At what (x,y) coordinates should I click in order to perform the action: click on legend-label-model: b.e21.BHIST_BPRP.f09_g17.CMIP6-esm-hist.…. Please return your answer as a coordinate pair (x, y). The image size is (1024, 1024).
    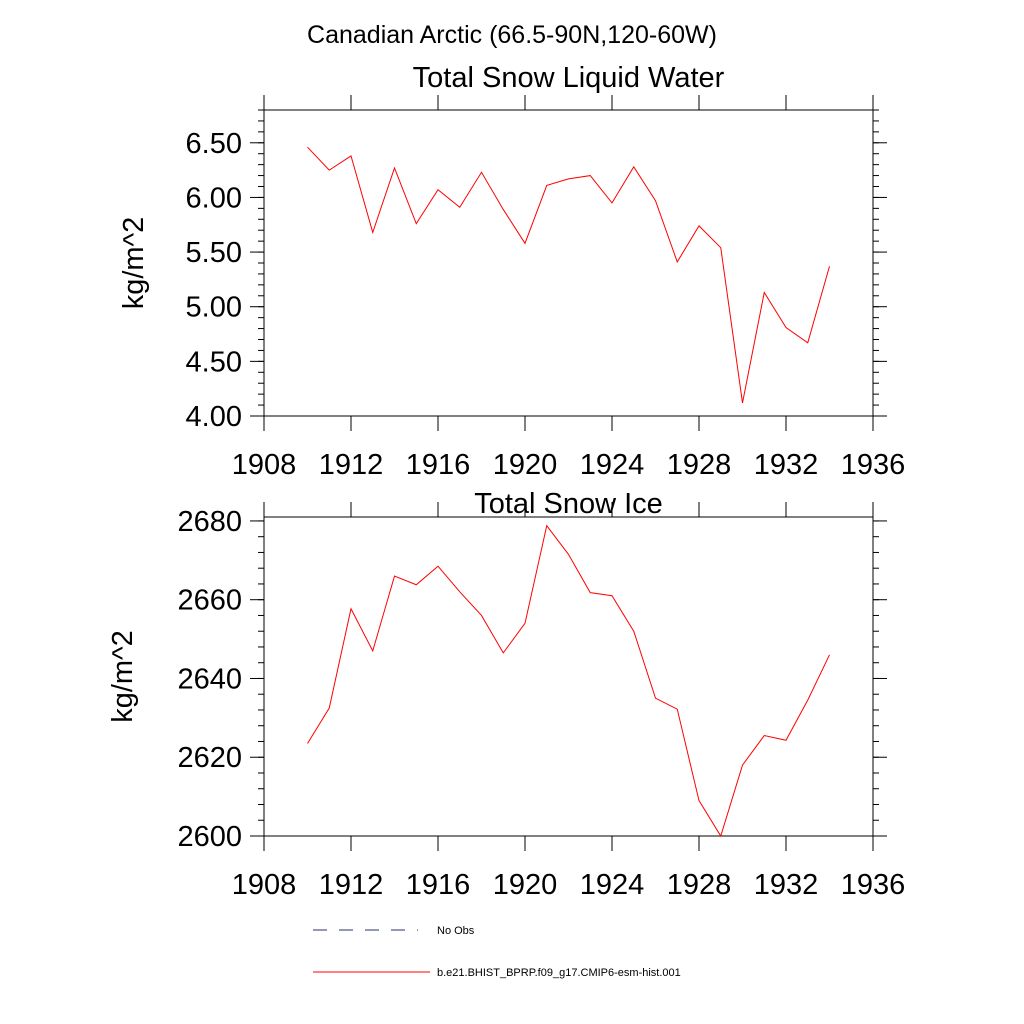
    Looking at the image, I should click on (559, 973).